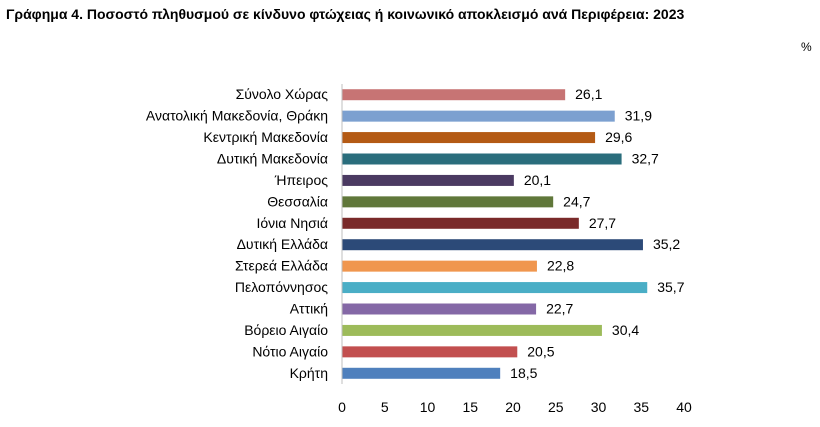  What do you see at coordinates (309, 309) in the screenshot?
I see `category-label: Αττική` at bounding box center [309, 309].